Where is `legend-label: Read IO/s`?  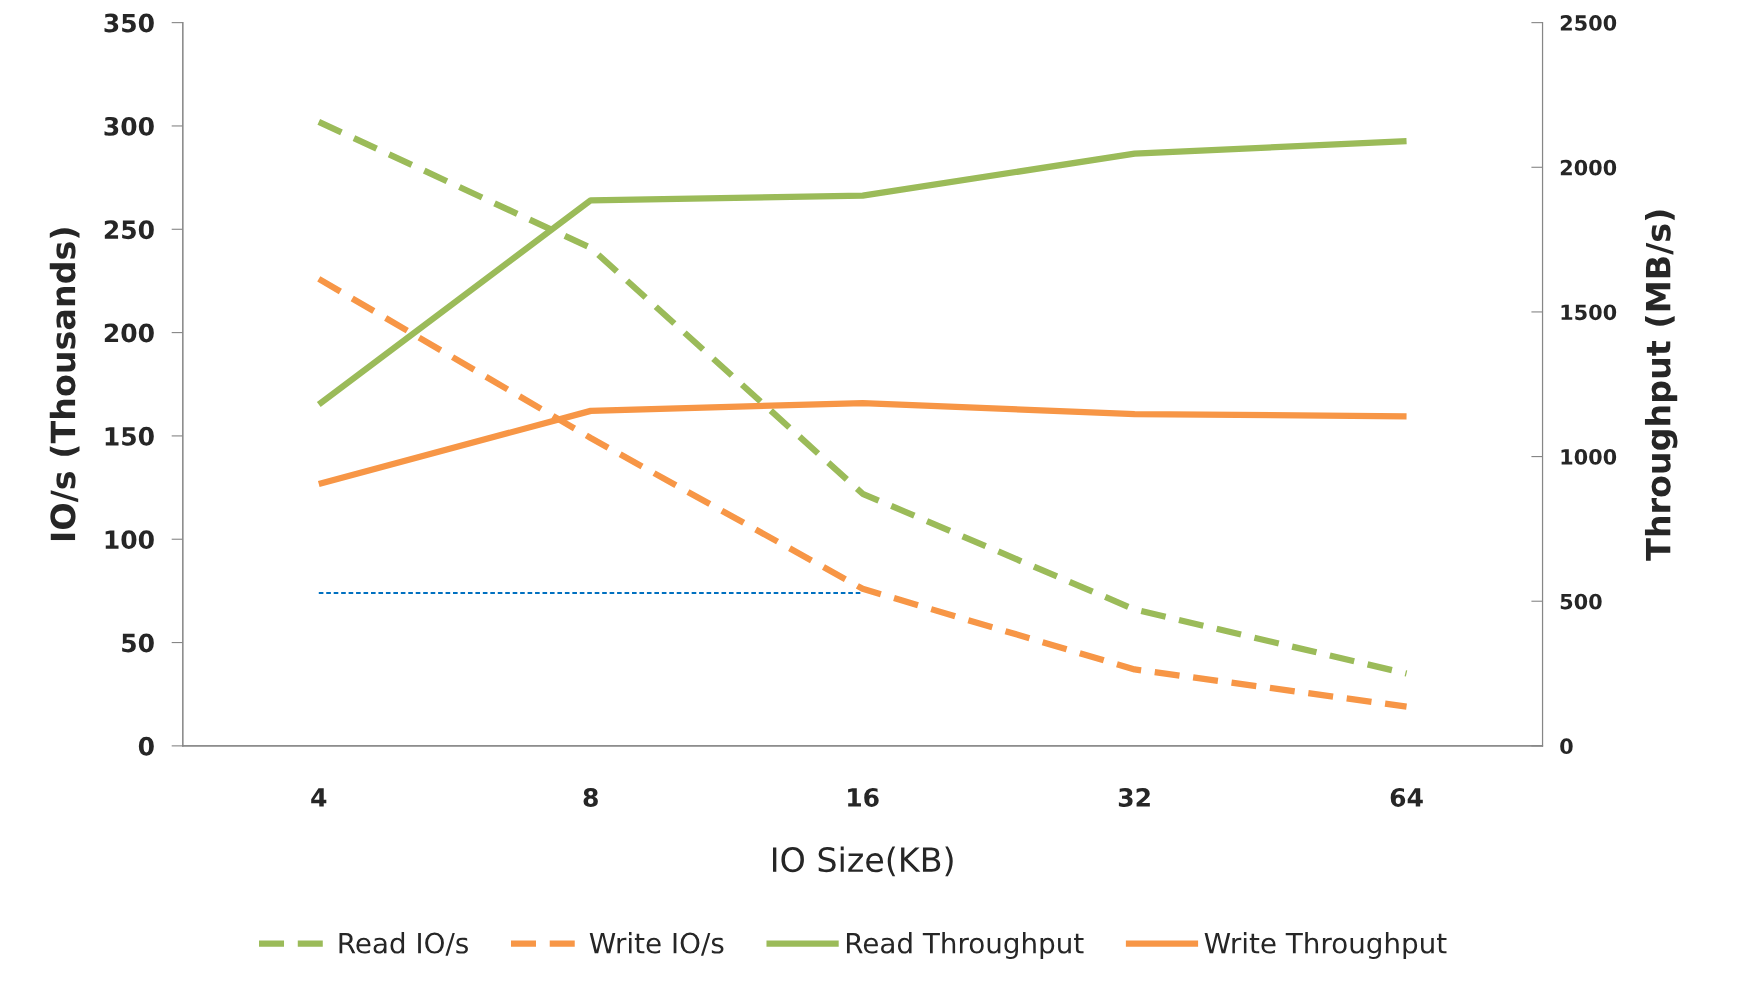 legend-label: Read IO/s is located at coordinates (403, 944).